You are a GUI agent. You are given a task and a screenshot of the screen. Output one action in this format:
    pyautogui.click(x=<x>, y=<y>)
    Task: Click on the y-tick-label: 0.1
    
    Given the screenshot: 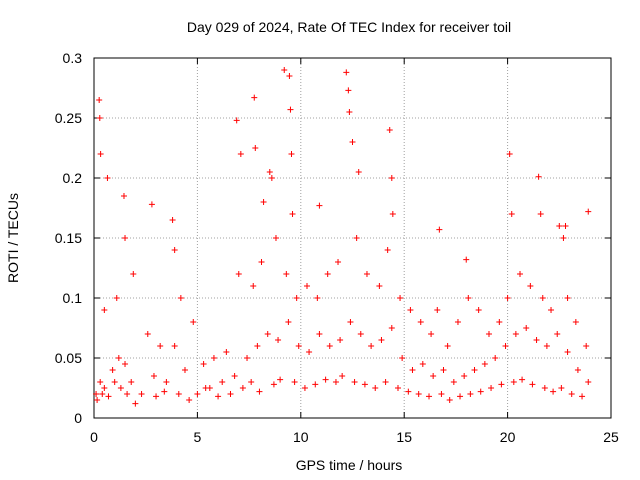 What is the action you would take?
    pyautogui.click(x=73, y=298)
    